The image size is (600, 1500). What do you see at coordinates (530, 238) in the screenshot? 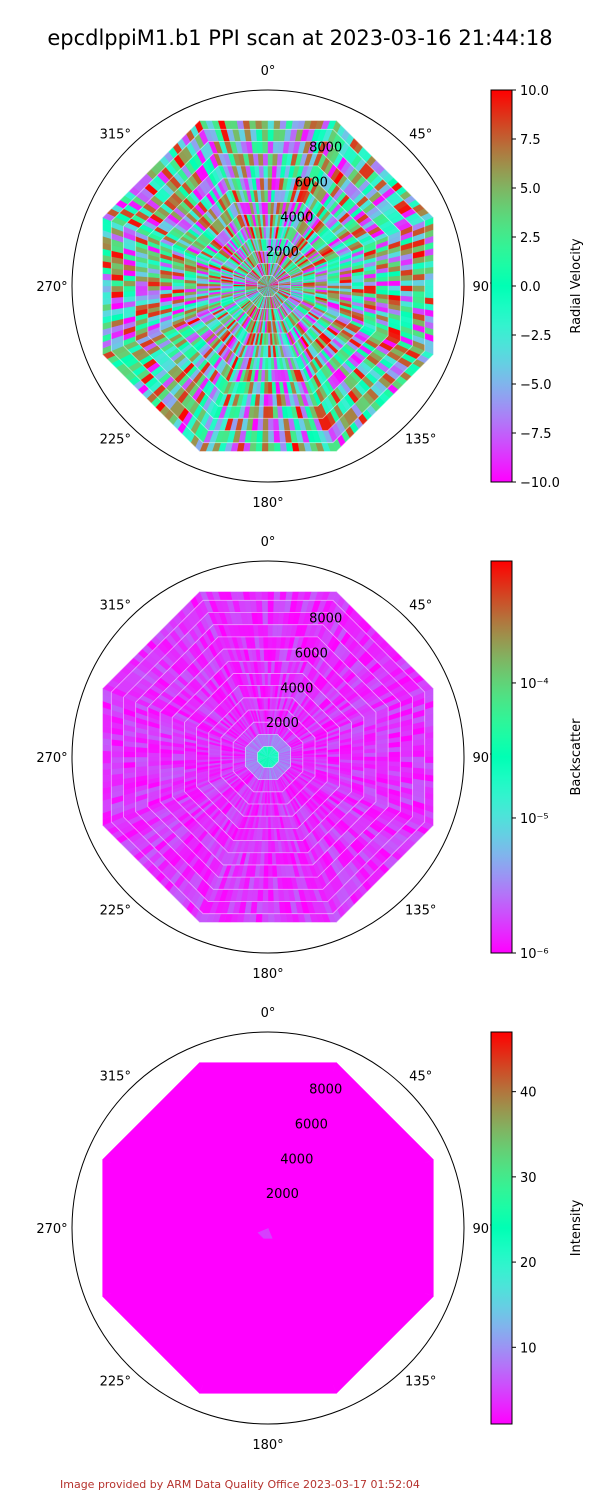
I see `colorbar-tick-label: 2.5` at bounding box center [530, 238].